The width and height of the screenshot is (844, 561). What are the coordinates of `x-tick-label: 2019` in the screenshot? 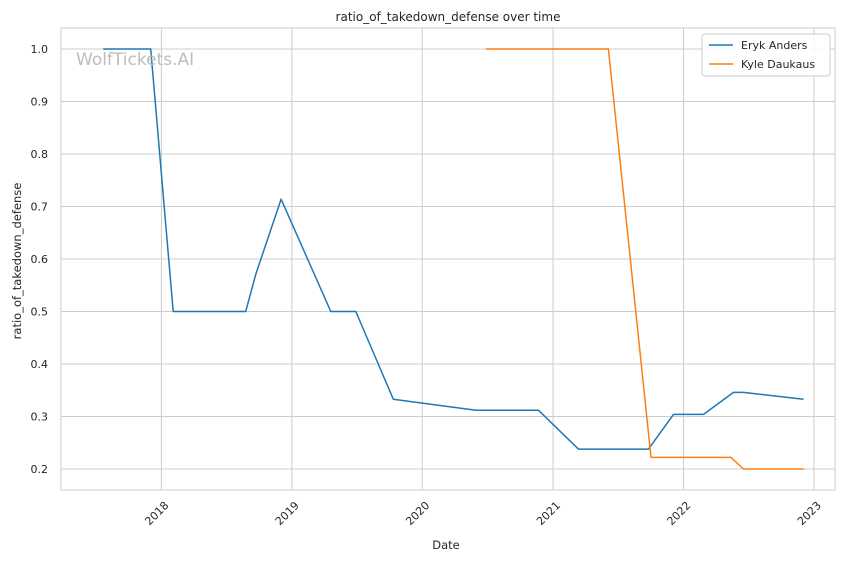 It's located at (287, 513).